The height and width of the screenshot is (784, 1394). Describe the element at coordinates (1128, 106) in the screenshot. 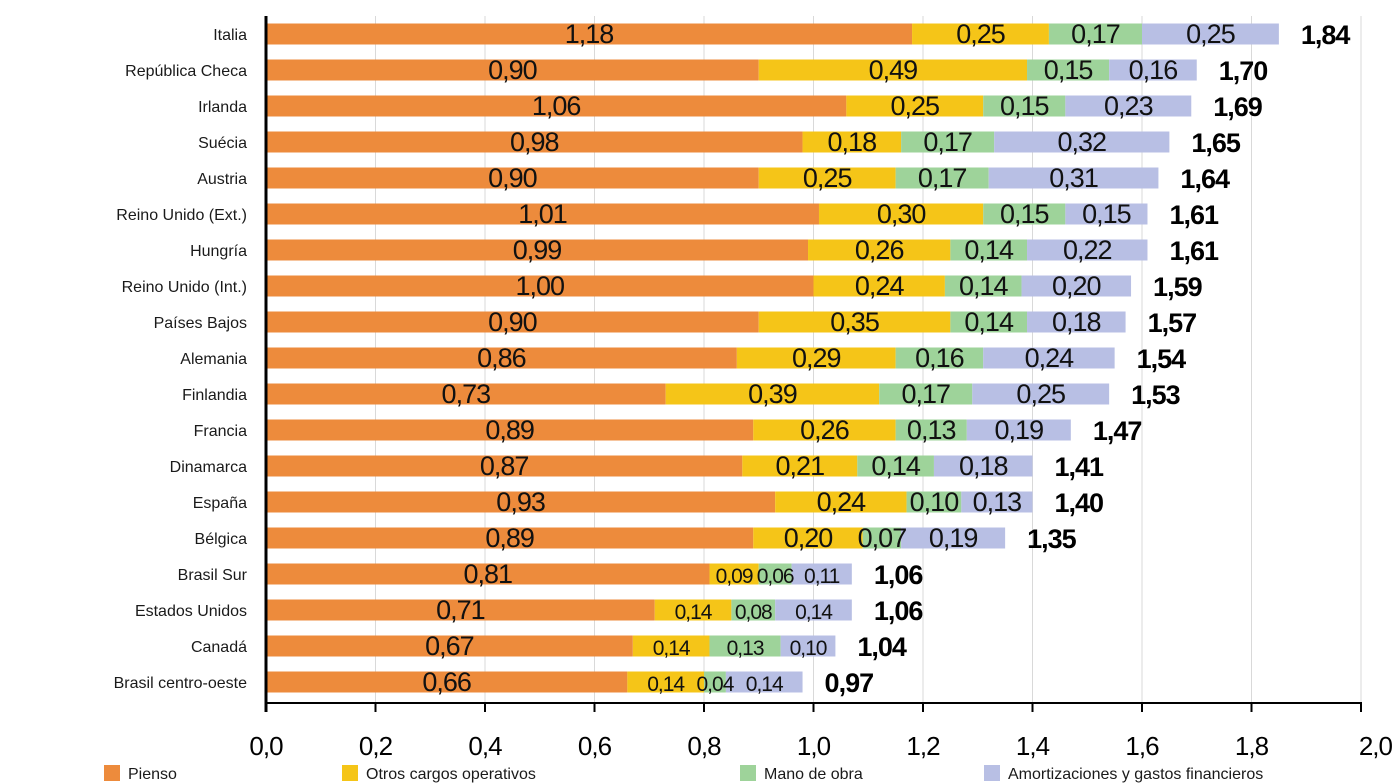

I see `segment-label-amortizaciones-y-gastos-financieros-irlanda: 0,23` at that location.